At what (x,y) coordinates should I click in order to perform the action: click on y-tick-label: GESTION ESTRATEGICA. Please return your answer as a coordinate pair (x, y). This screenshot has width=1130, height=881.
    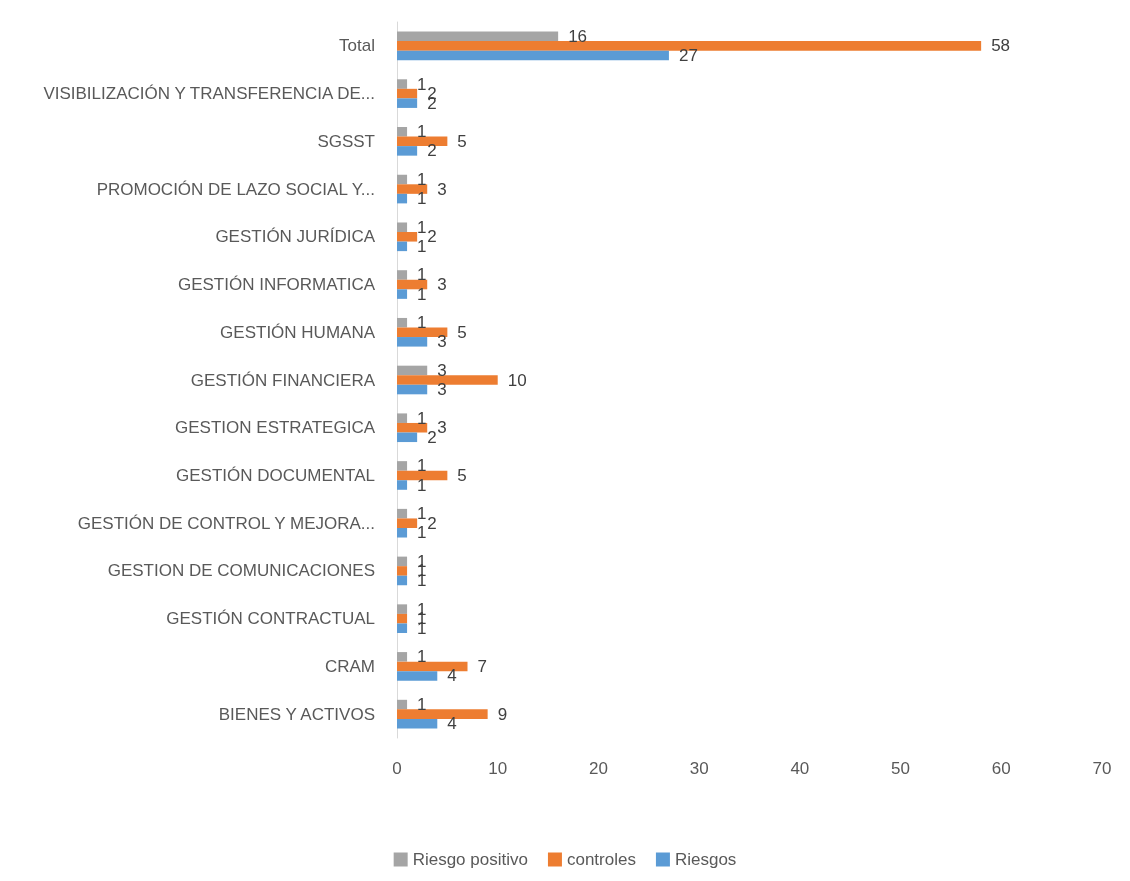
    Looking at the image, I should click on (275, 428).